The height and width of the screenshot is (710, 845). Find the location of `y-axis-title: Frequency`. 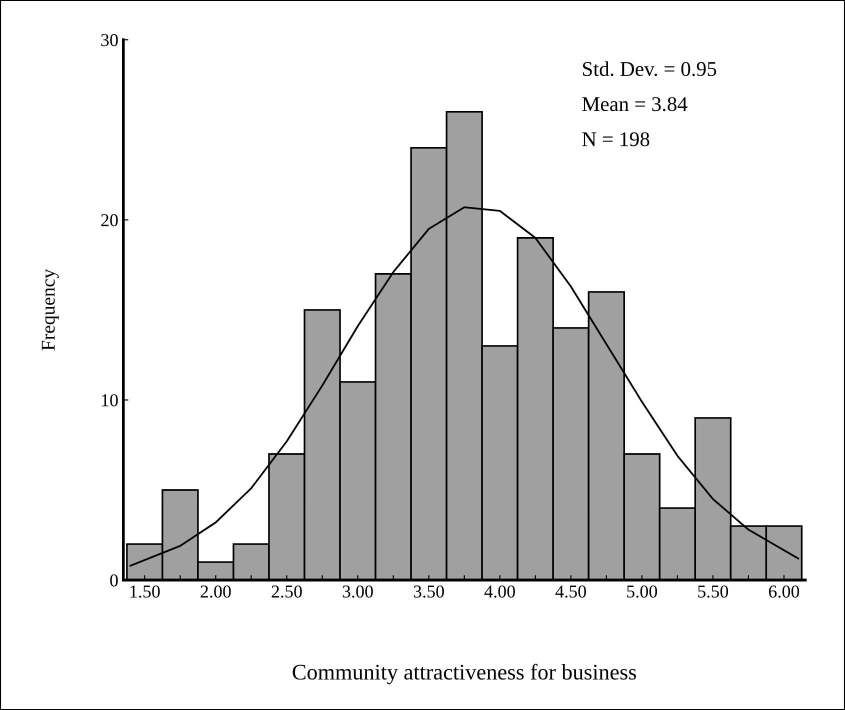

y-axis-title: Frequency is located at coordinates (50, 309).